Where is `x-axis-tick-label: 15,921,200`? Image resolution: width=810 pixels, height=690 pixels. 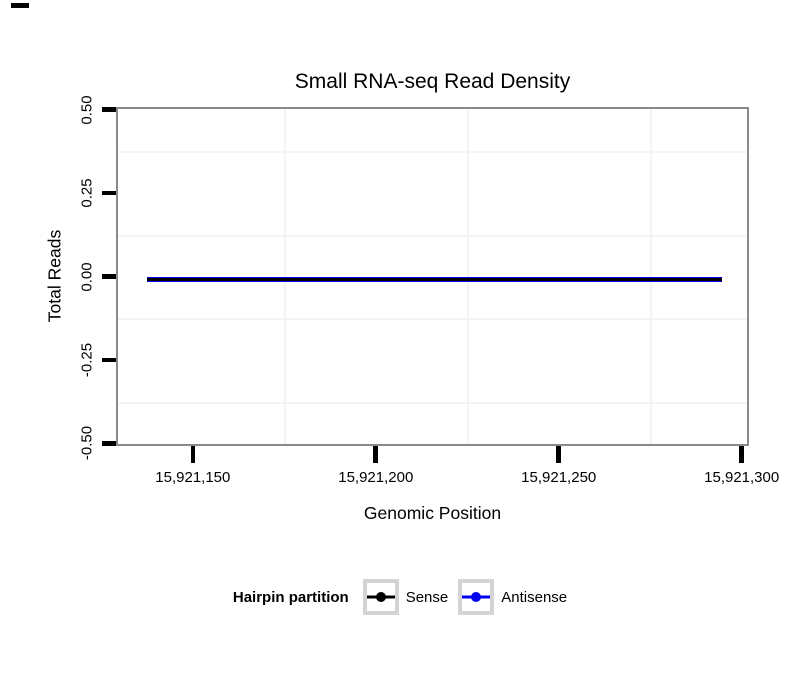
x-axis-tick-label: 15,921,200 is located at coordinates (376, 477).